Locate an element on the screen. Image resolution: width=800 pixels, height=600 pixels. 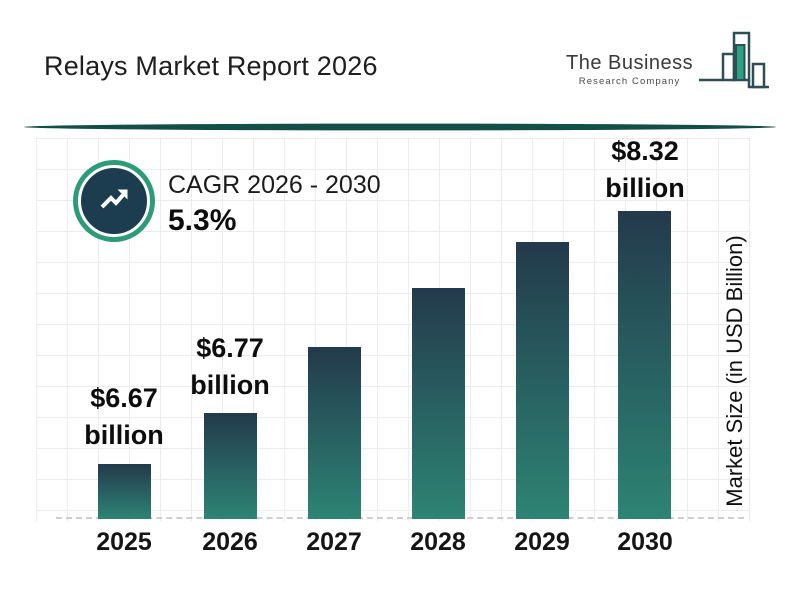
value-label-2030: $8.32 billion is located at coordinates (645, 170).